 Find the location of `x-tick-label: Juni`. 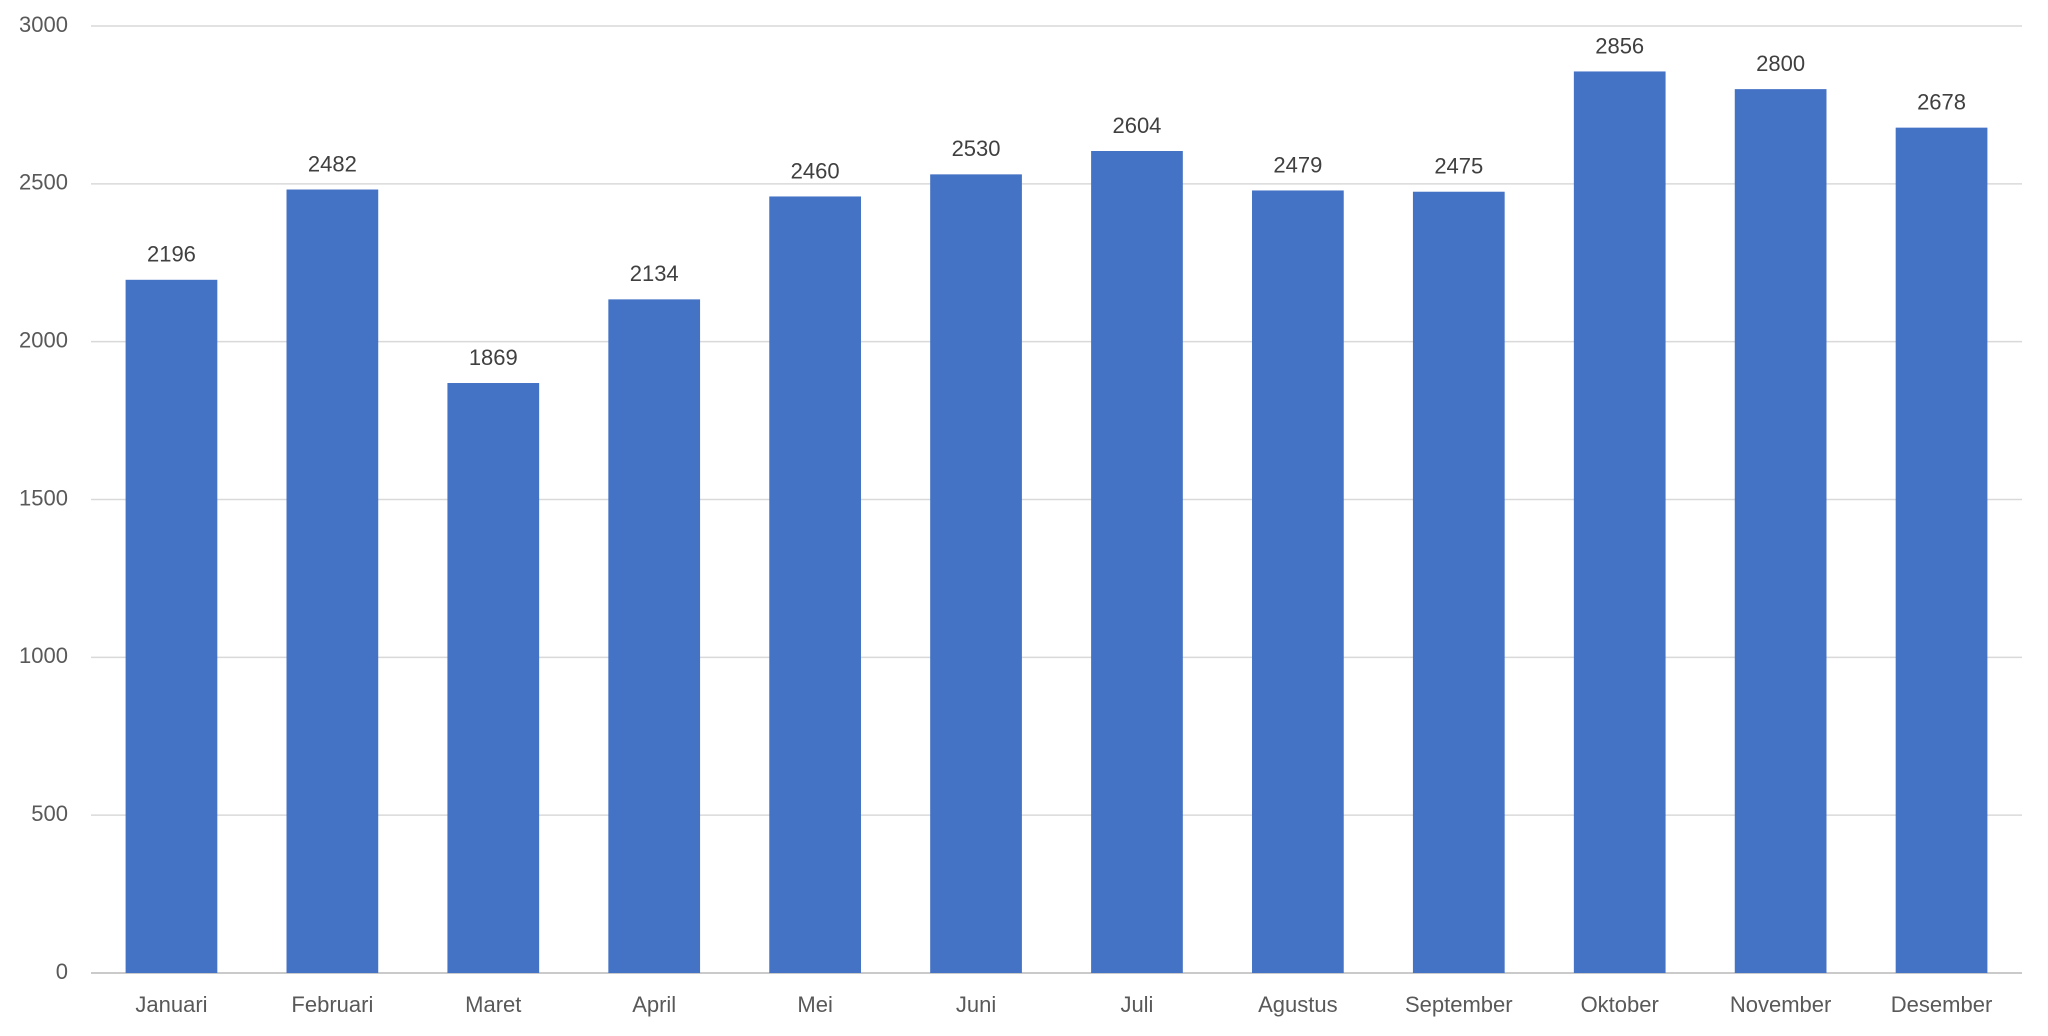

x-tick-label: Juni is located at coordinates (976, 1004).